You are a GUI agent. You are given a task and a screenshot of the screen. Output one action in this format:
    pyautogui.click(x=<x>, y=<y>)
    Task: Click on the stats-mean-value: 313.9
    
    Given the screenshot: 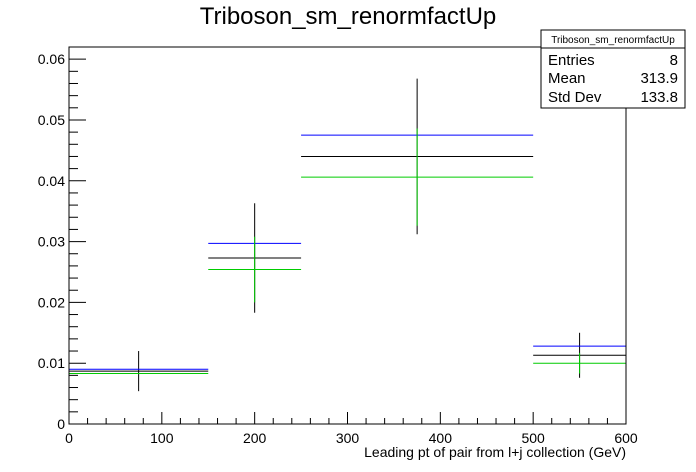 What is the action you would take?
    pyautogui.click(x=659, y=78)
    